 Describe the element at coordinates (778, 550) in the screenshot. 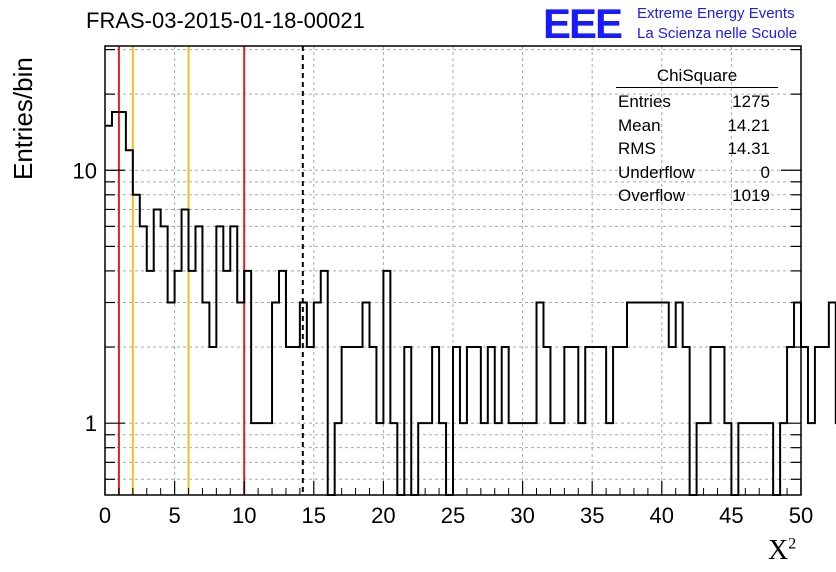

I see `x-axis-label-main: X` at that location.